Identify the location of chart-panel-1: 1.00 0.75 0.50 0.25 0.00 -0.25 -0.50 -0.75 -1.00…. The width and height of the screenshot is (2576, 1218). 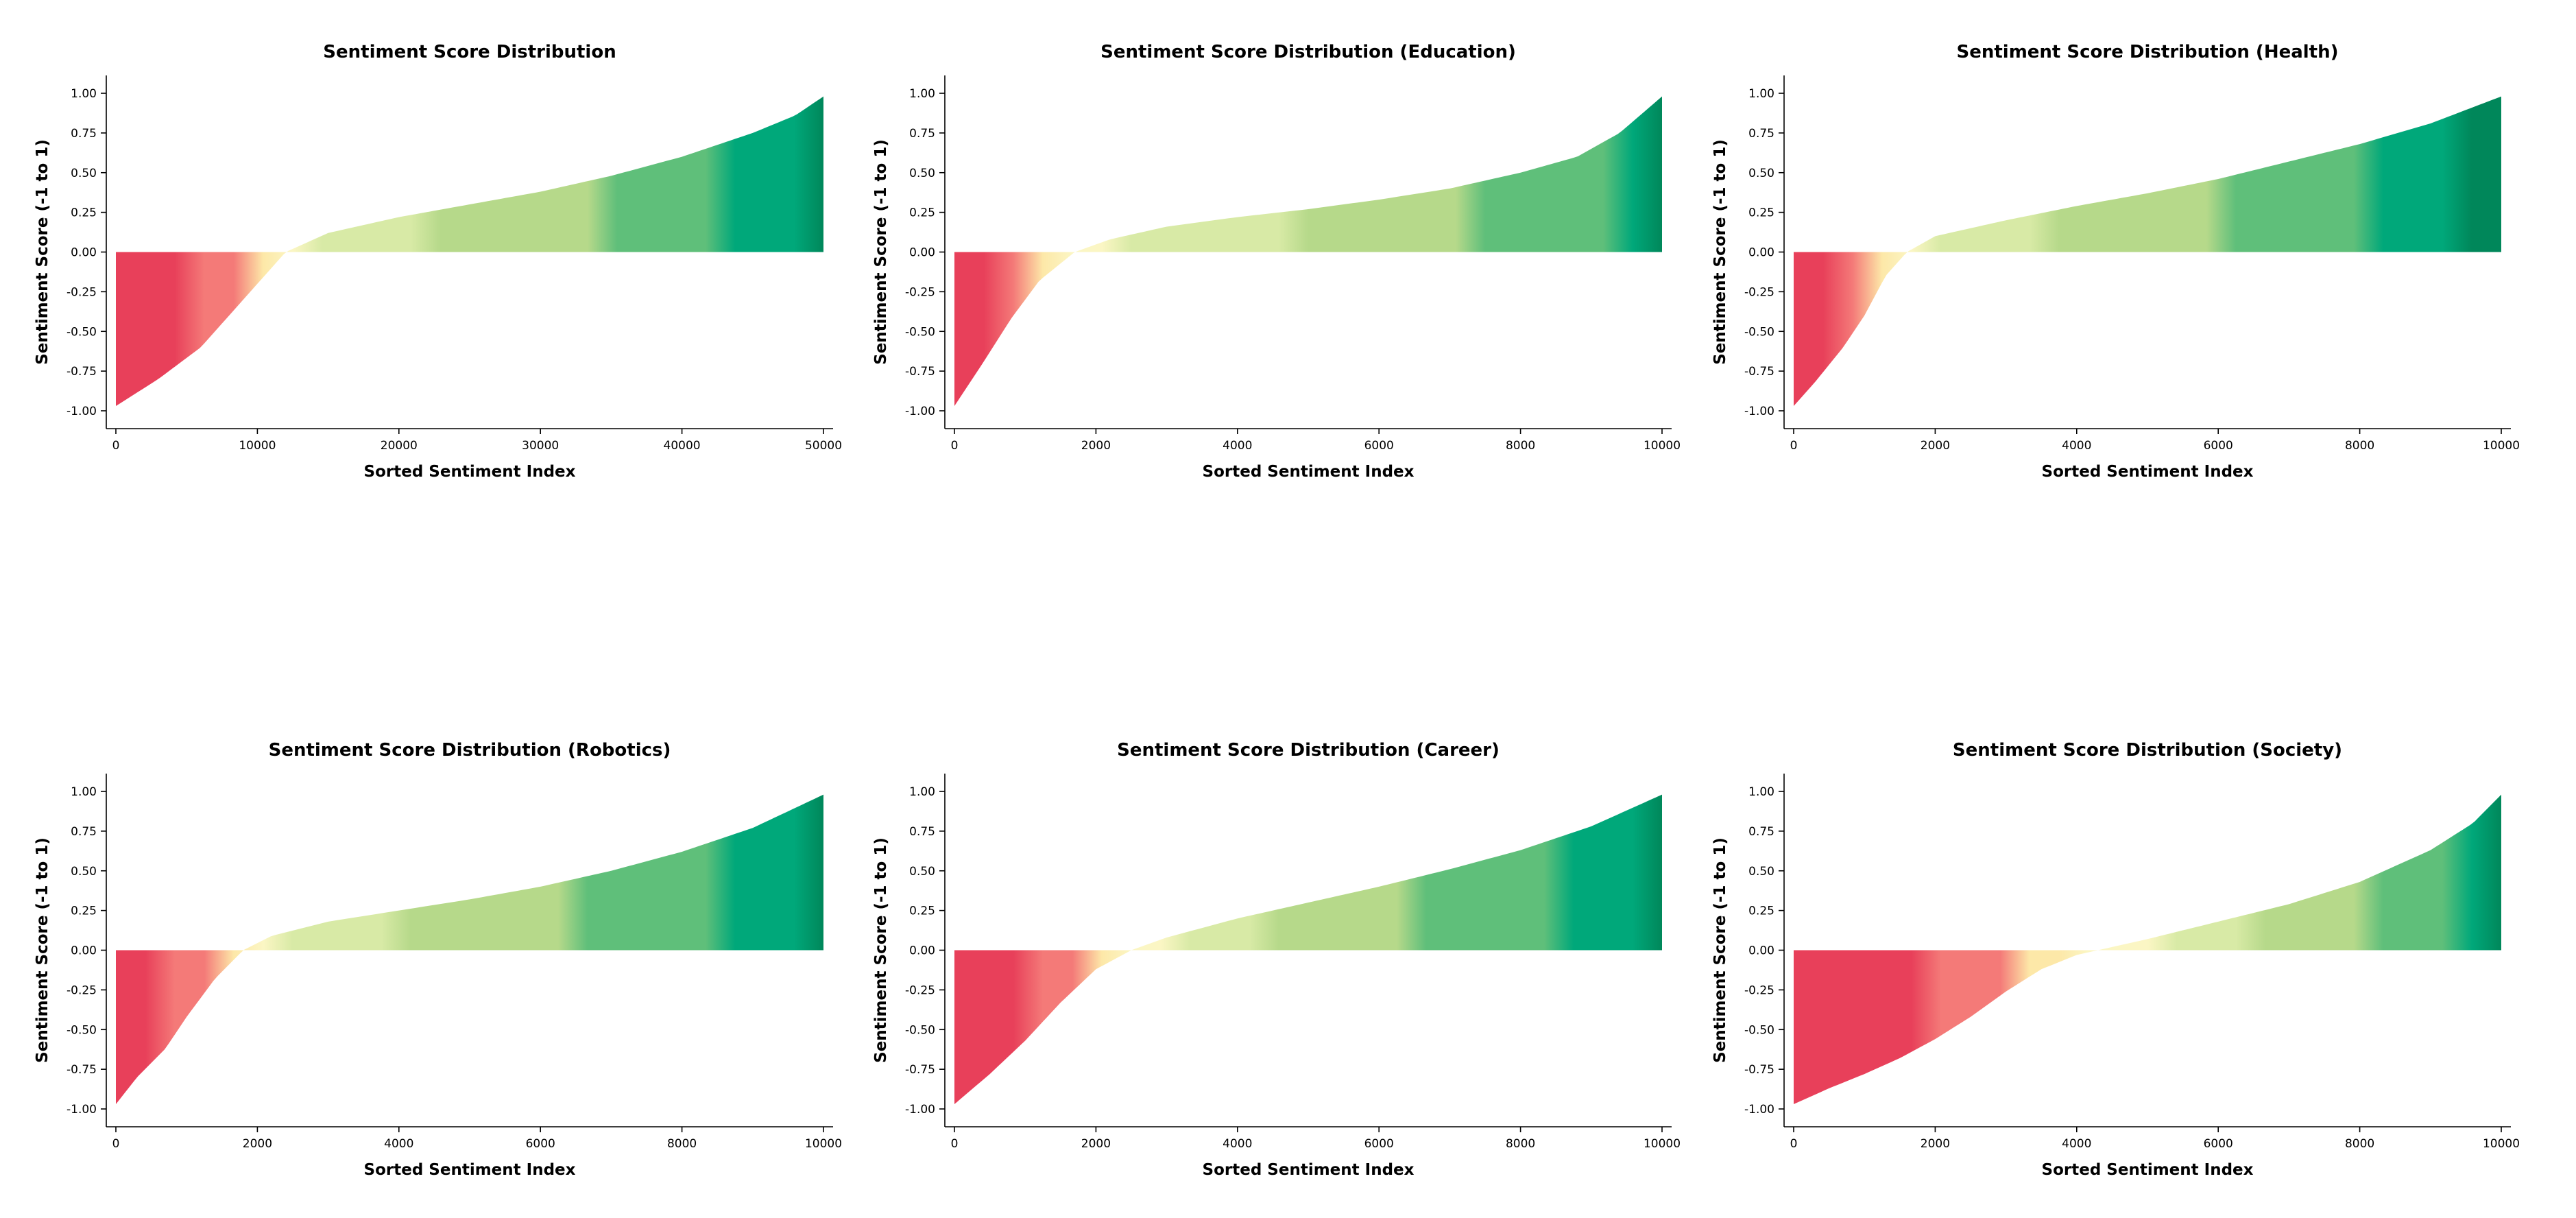
(438, 261).